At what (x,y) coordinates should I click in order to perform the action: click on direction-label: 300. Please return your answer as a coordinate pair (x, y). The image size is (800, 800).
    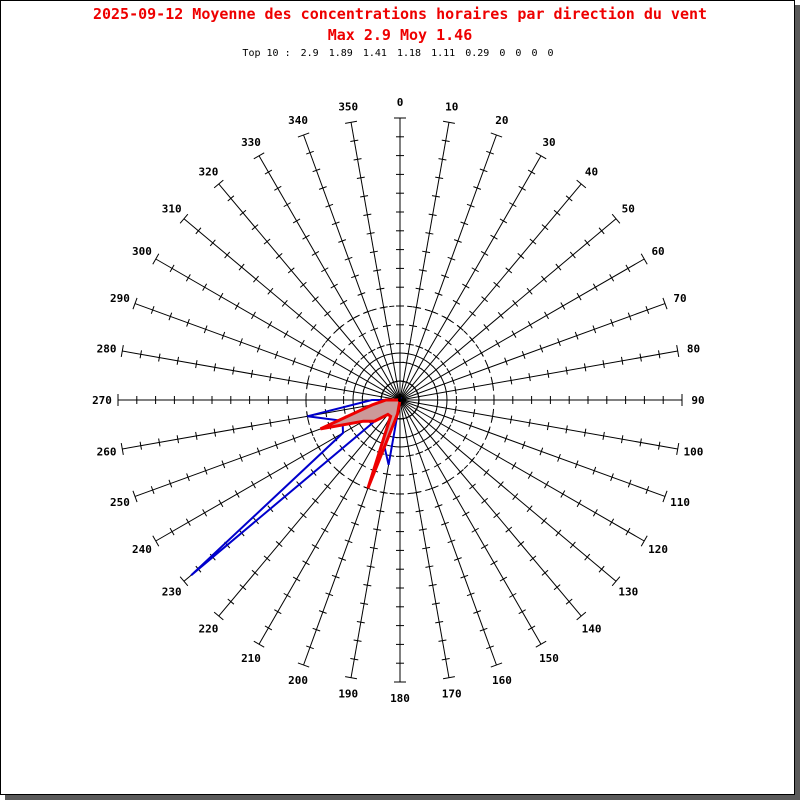
    Looking at the image, I should click on (142, 251).